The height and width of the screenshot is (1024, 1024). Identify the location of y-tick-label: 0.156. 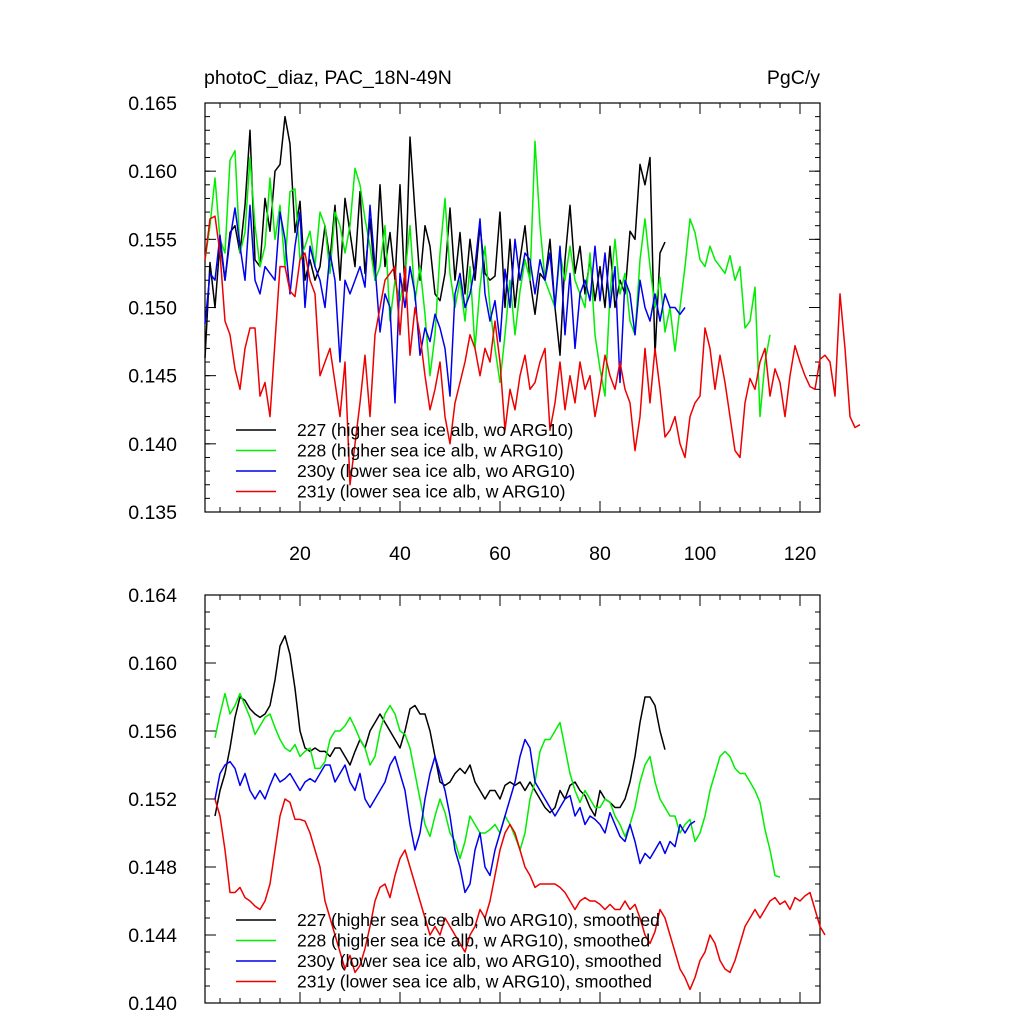
(152, 732).